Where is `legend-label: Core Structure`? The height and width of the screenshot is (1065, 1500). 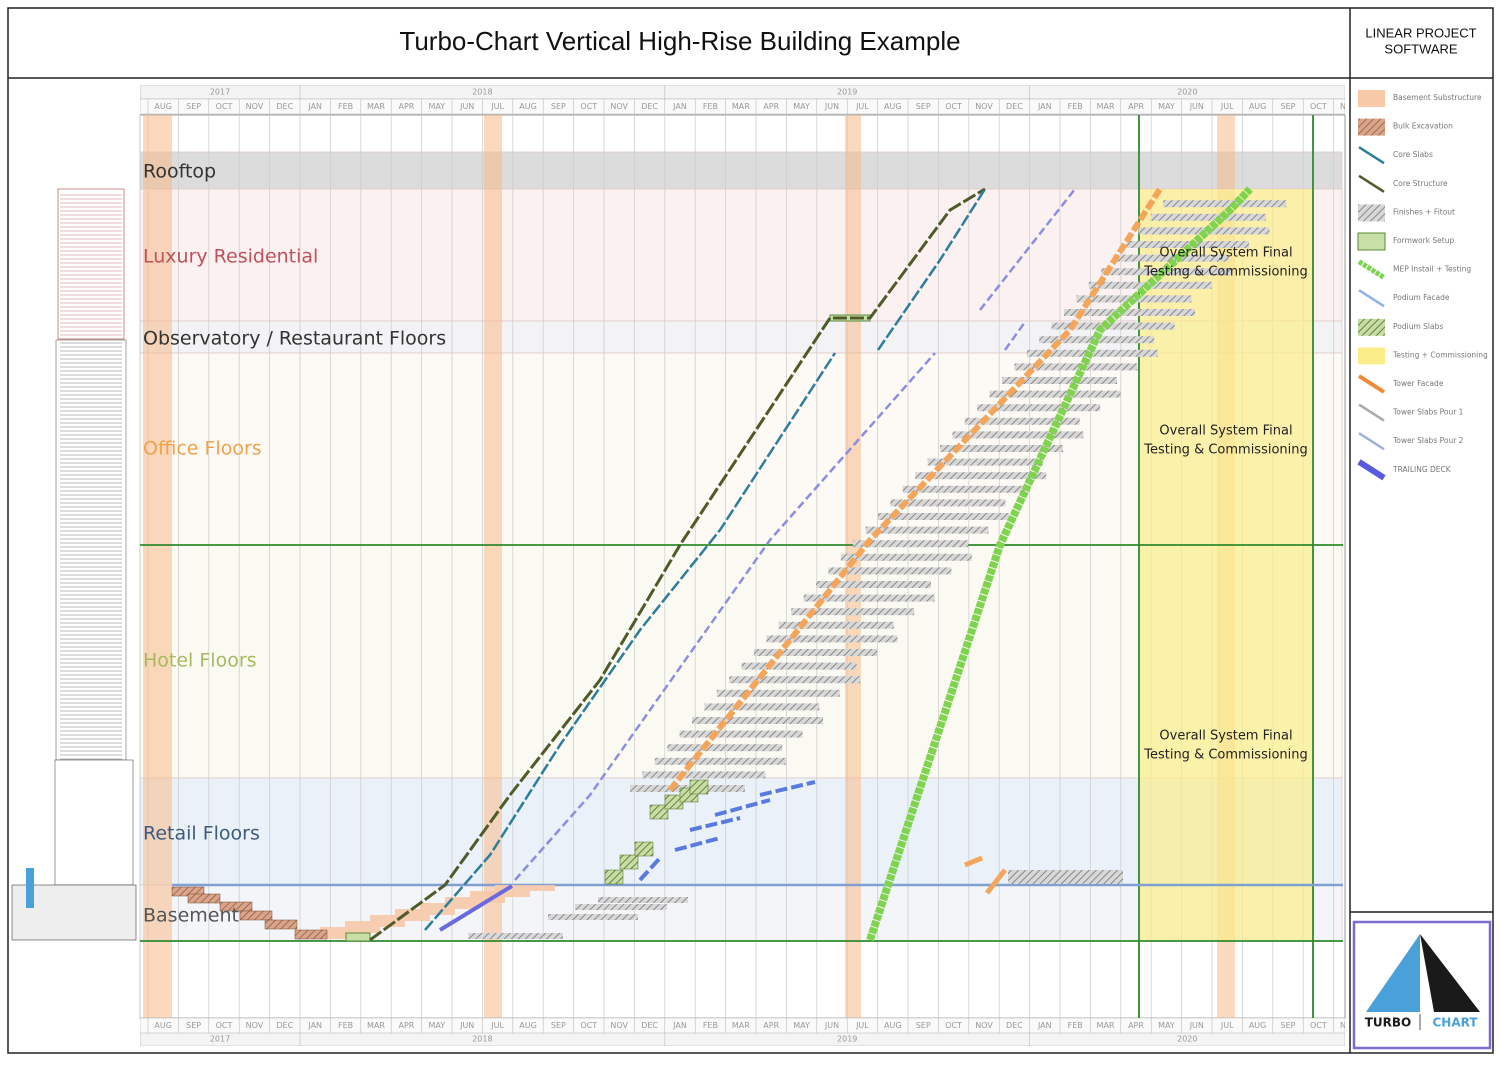
legend-label: Core Structure is located at coordinates (1420, 183).